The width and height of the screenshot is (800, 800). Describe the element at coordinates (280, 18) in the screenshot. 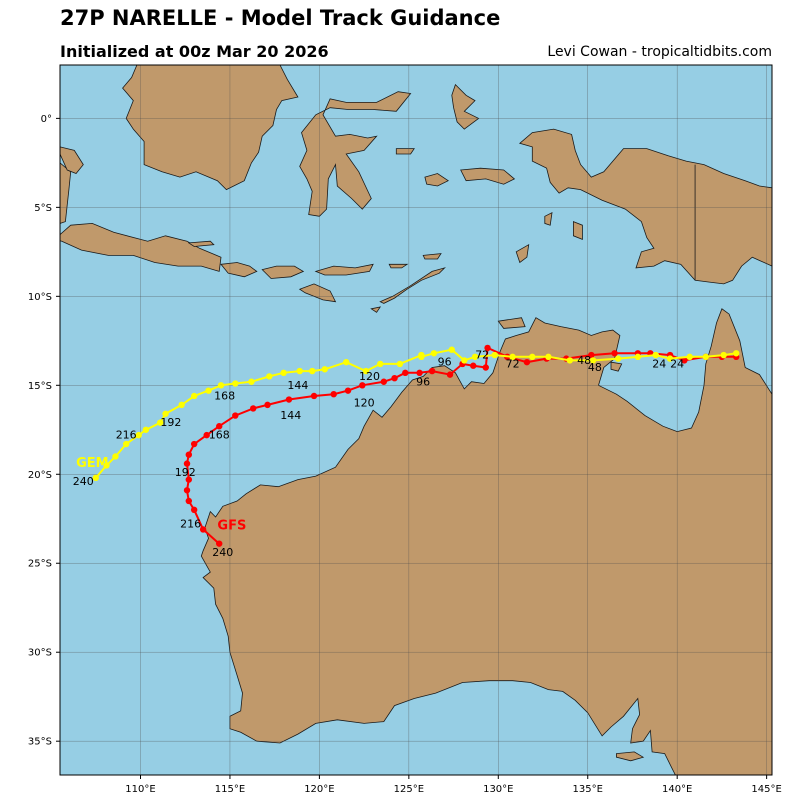

I see `map-title: 27P NARELLE - Model Track Guidance` at that location.